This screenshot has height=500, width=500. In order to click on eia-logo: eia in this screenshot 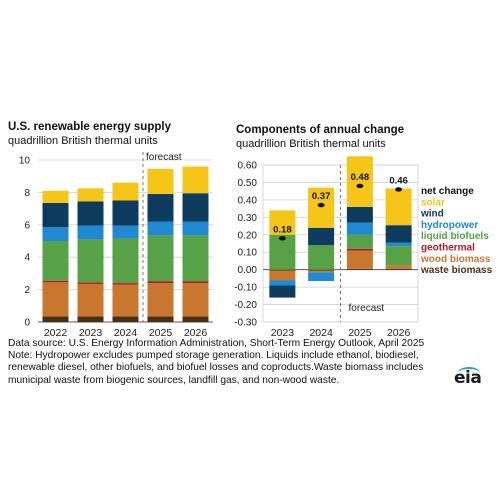, I will do `click(468, 378)`.